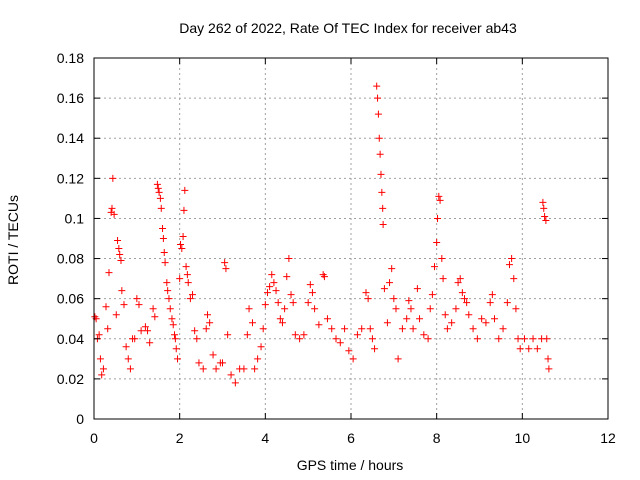 The image size is (640, 480). What do you see at coordinates (350, 465) in the screenshot?
I see `x-axis-title: GPS time / hours` at bounding box center [350, 465].